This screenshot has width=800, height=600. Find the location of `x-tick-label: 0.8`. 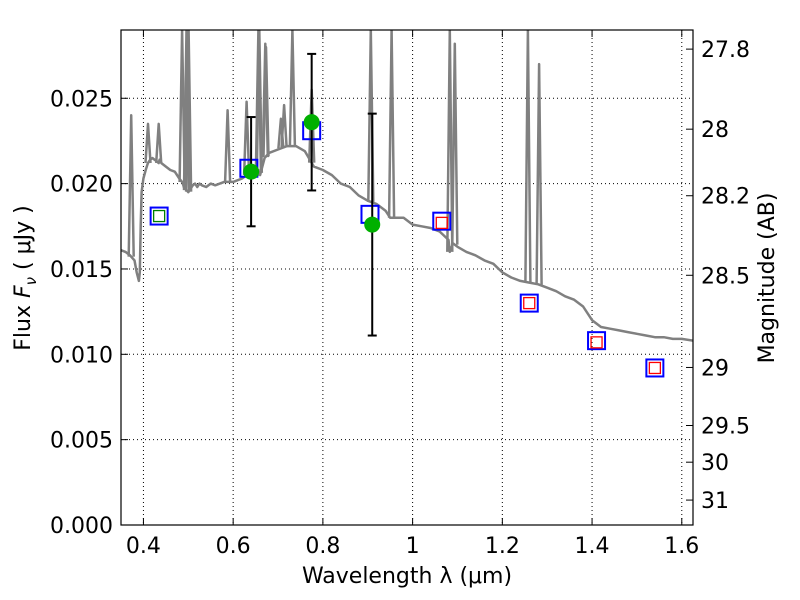

x-tick-label: 0.8 is located at coordinates (322, 546).